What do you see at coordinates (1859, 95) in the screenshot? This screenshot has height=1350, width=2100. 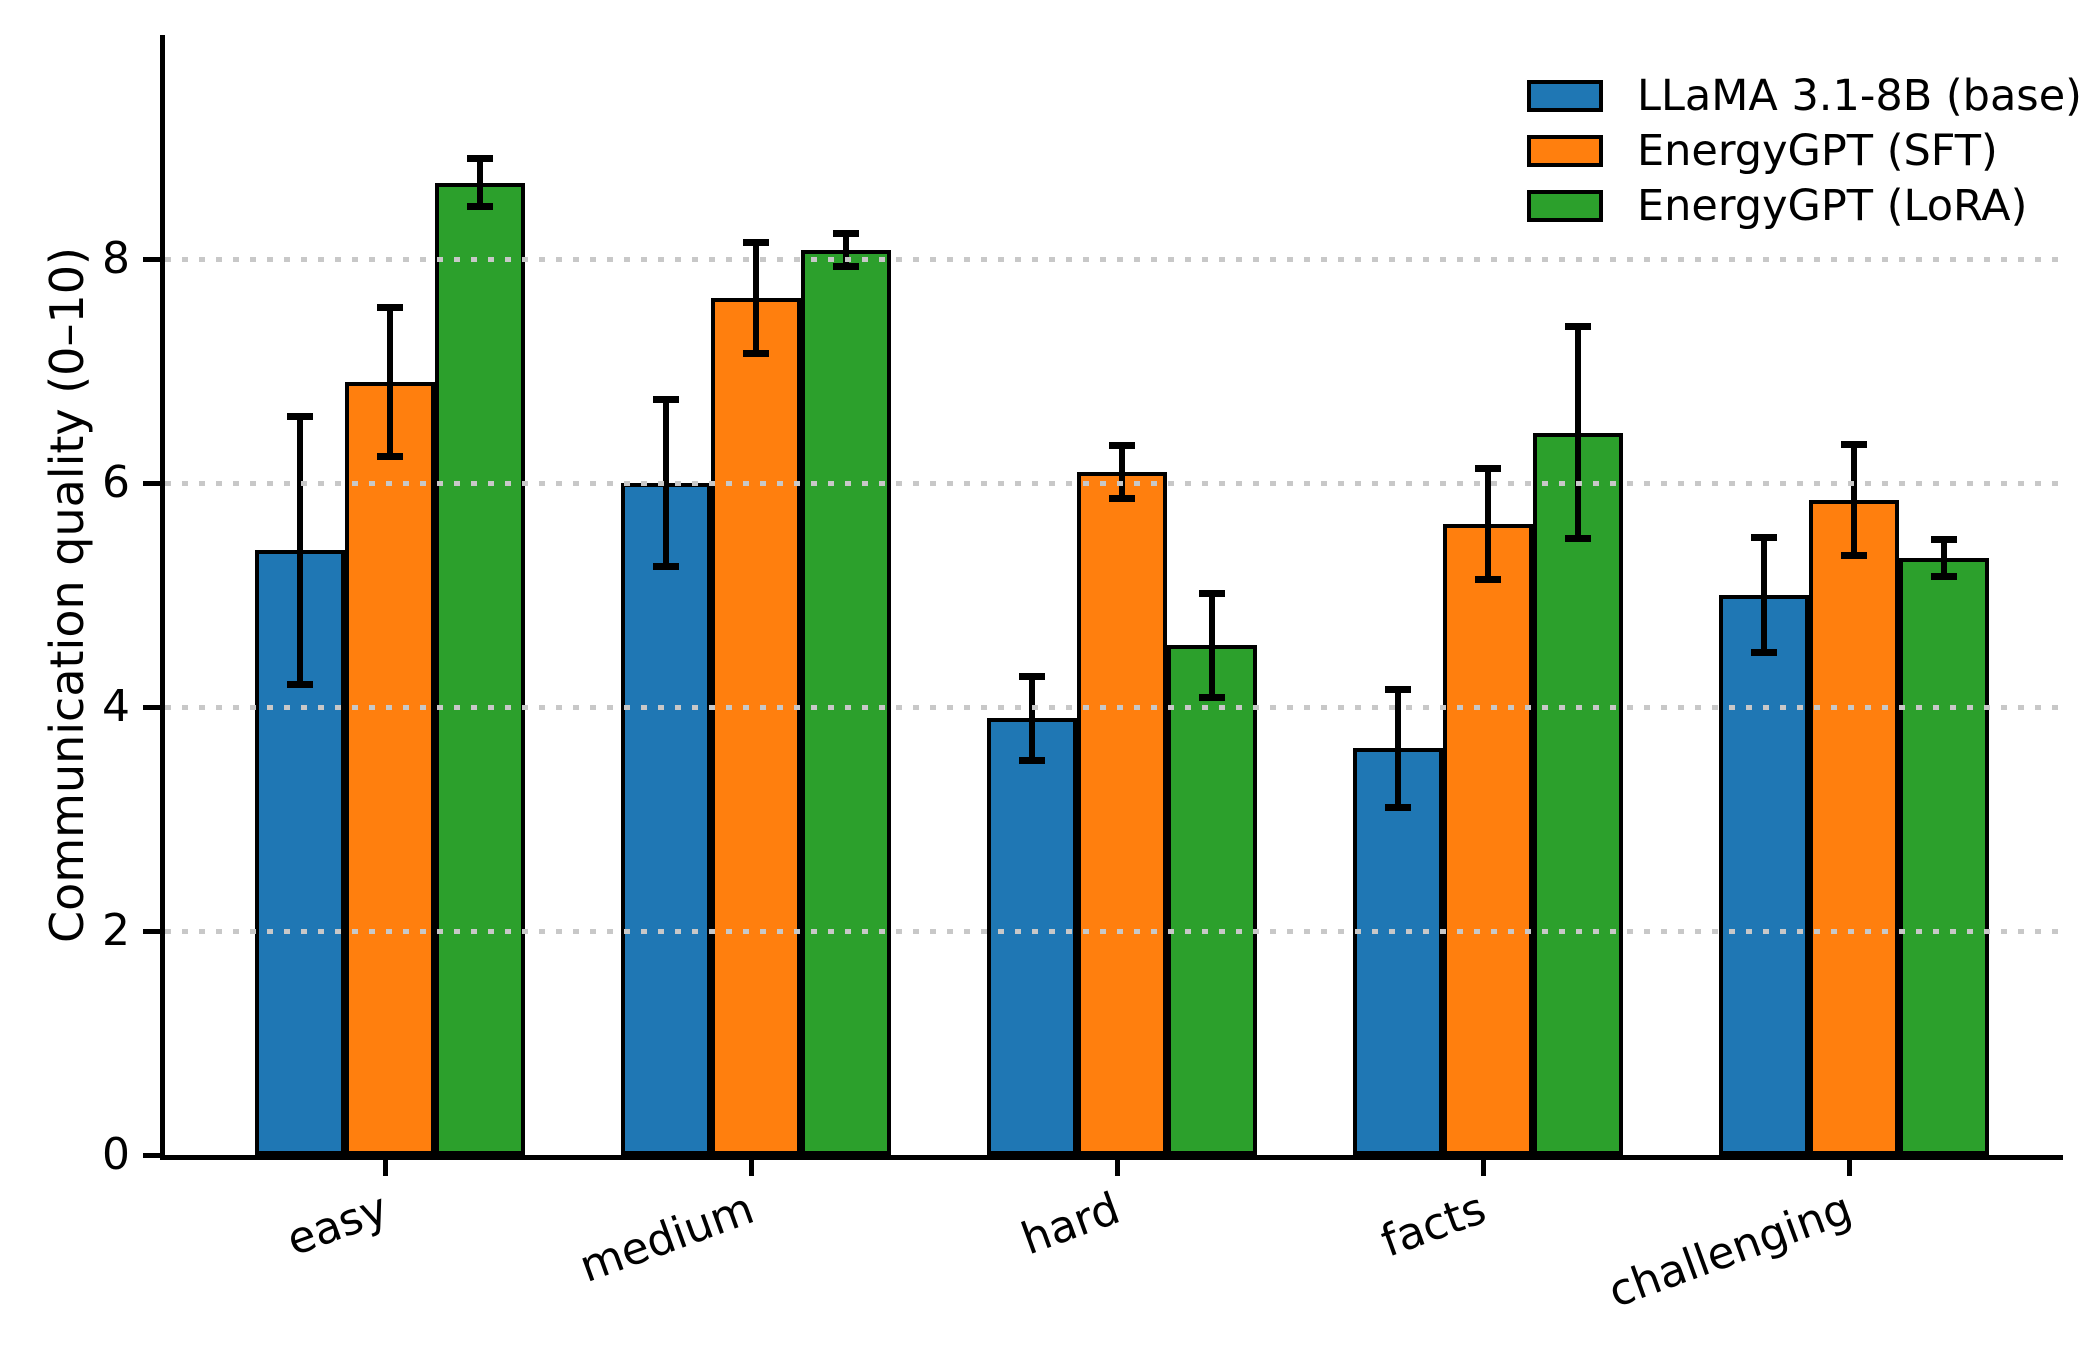 I see `legend-label: LLaMA 3.1-8B (base)` at bounding box center [1859, 95].